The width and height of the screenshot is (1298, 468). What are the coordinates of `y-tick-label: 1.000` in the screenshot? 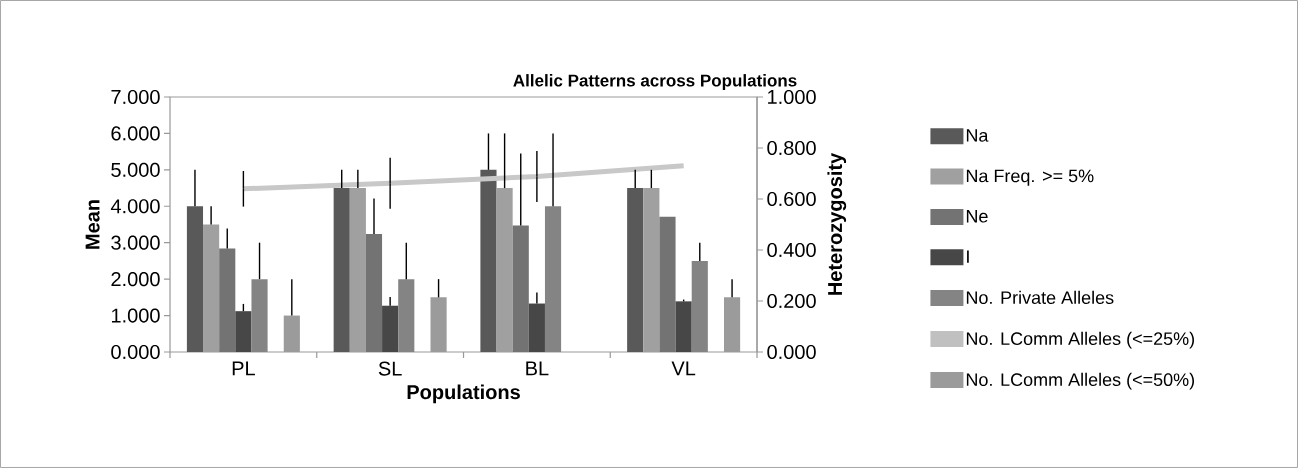 It's located at (135, 315).